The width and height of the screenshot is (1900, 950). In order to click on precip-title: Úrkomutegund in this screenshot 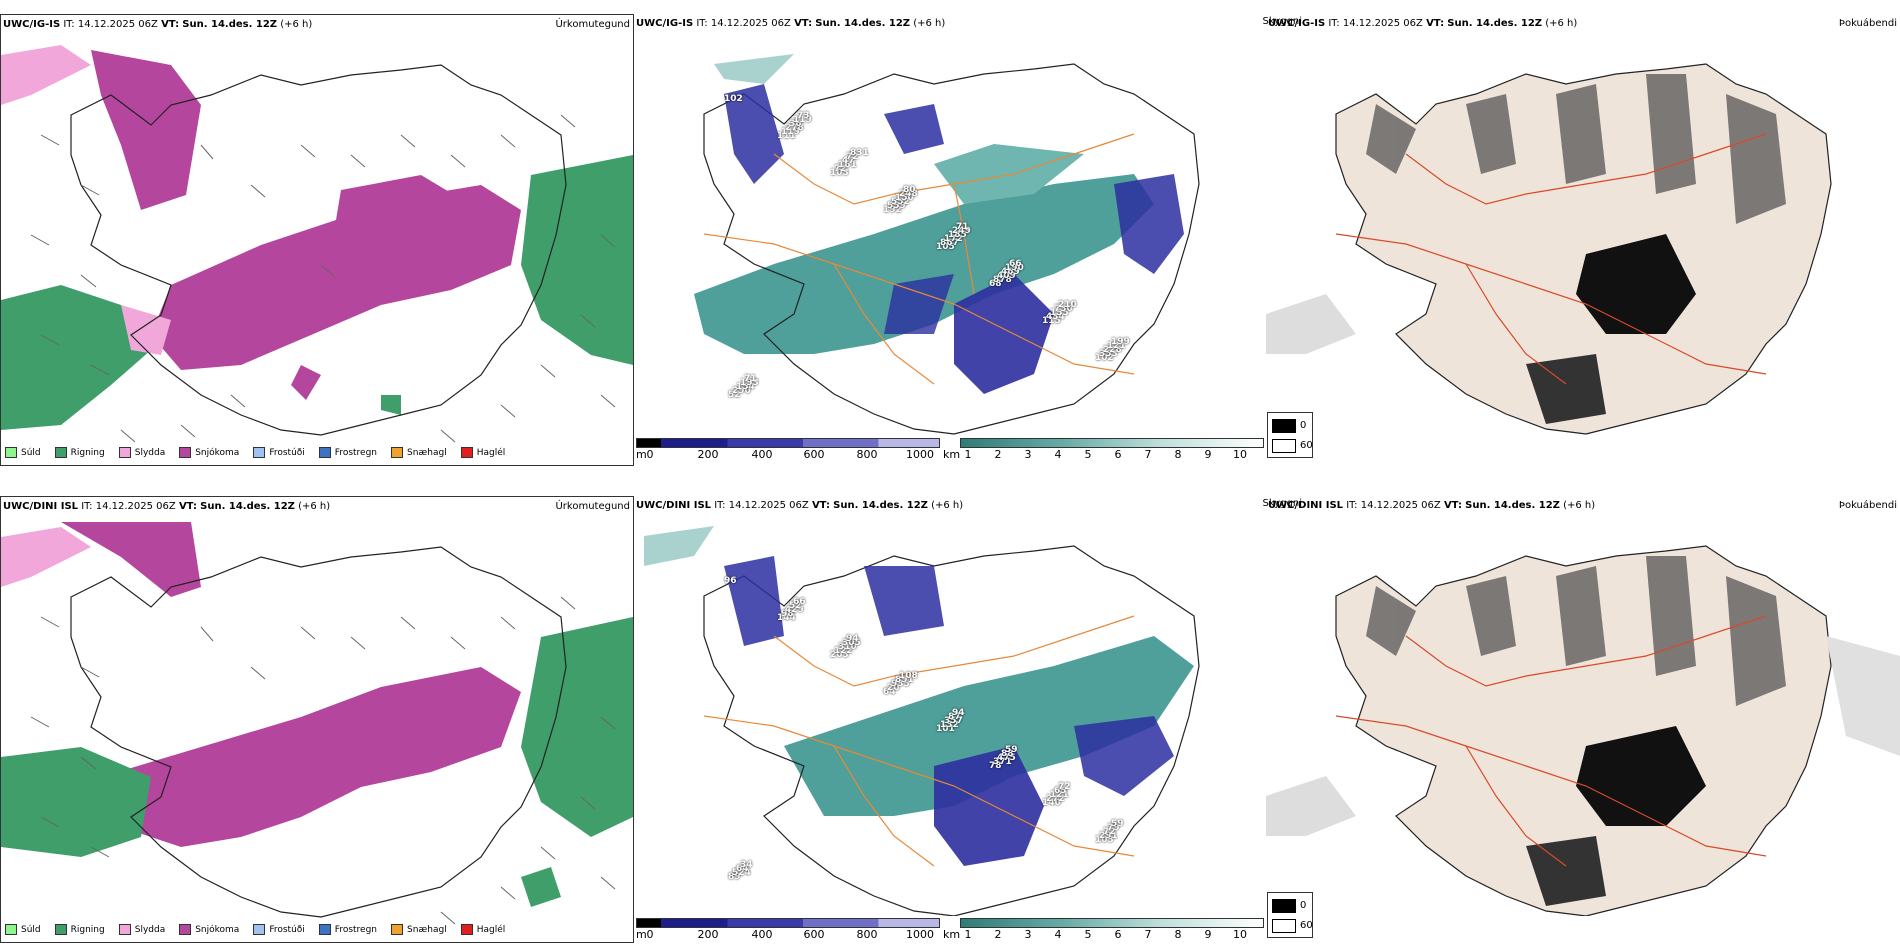, I will do `click(592, 506)`.